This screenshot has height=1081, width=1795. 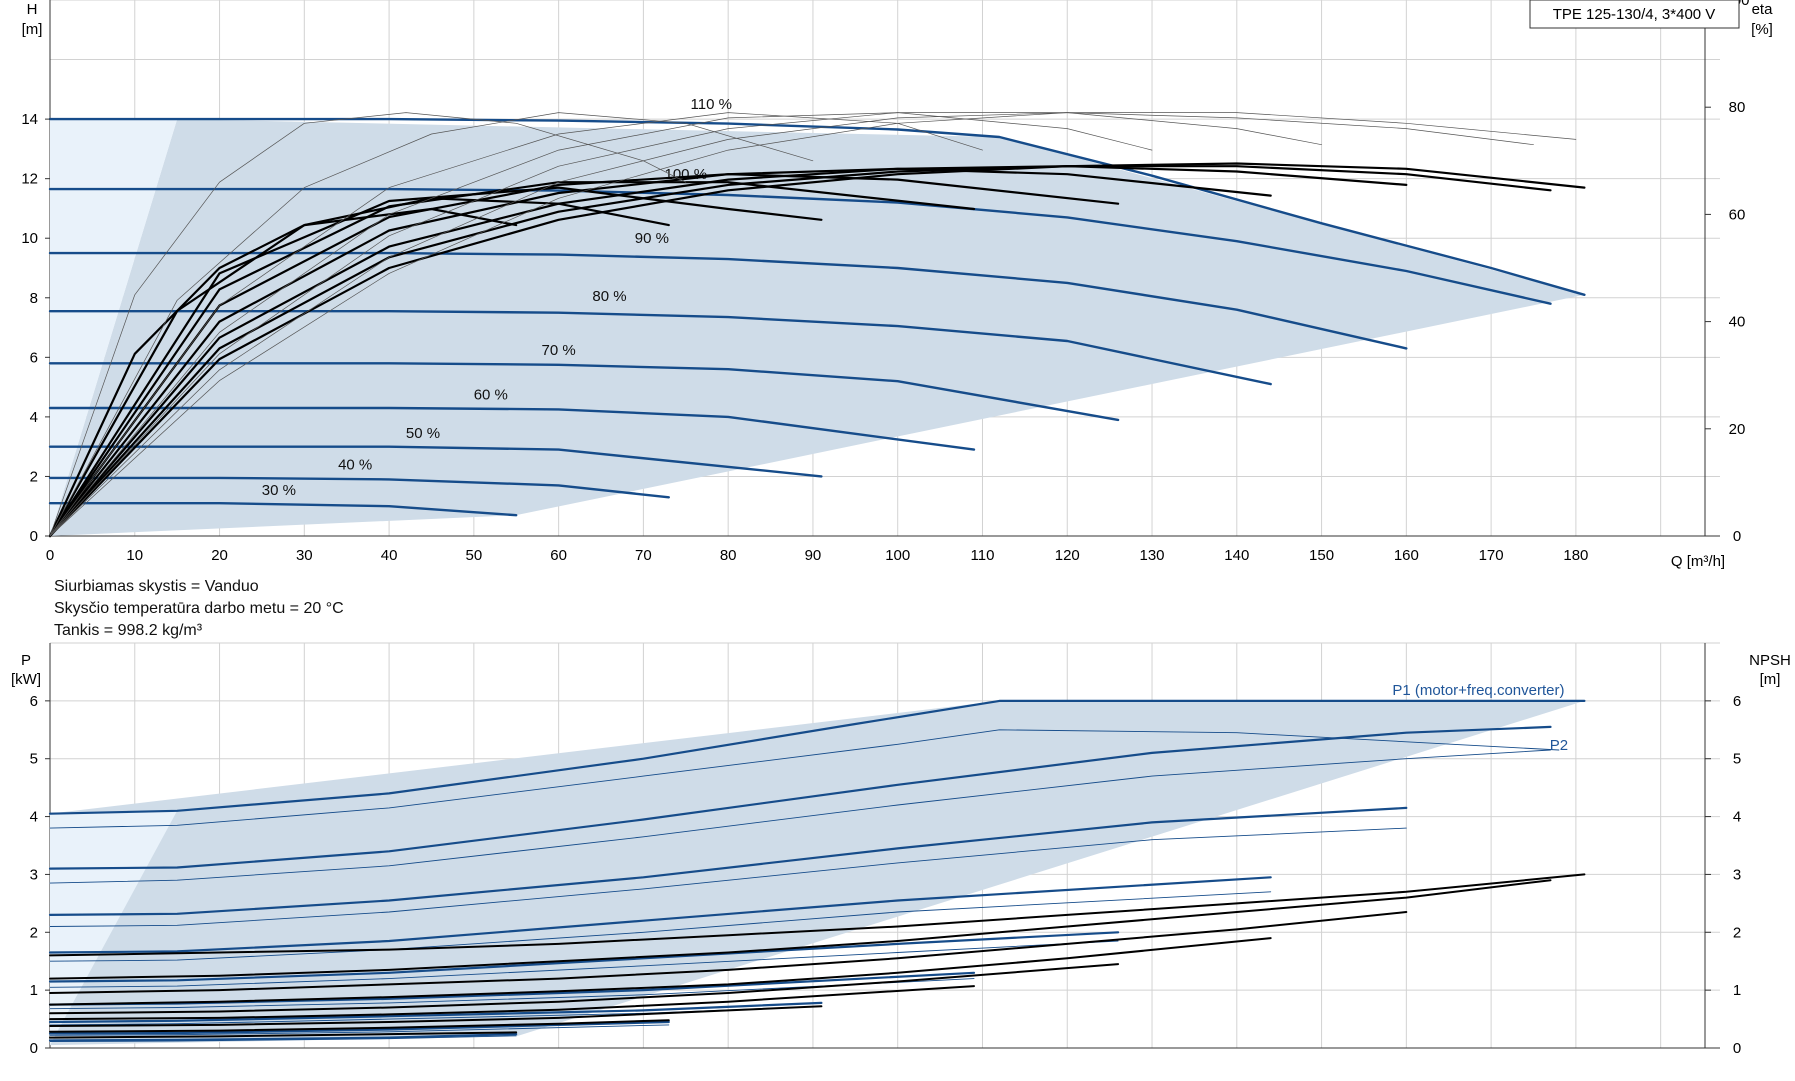 What do you see at coordinates (728, 555) in the screenshot?
I see `x-tick-label: 80` at bounding box center [728, 555].